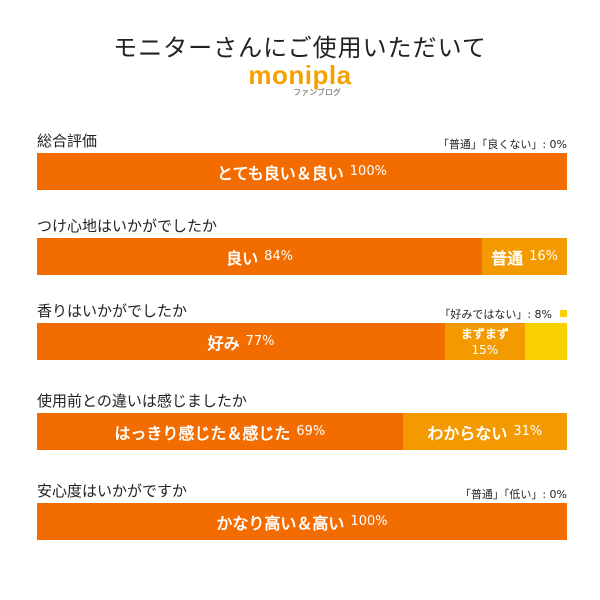 The image size is (600, 600). I want to click on bar-segment: わからない 31%, so click(484, 431).